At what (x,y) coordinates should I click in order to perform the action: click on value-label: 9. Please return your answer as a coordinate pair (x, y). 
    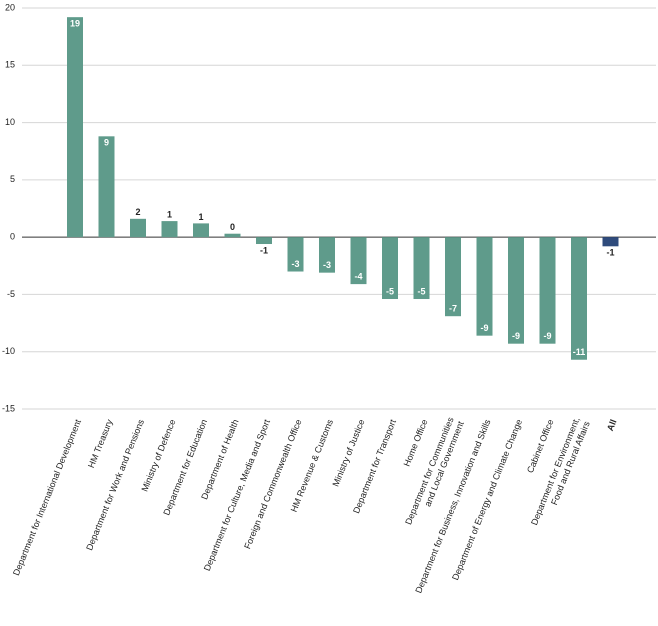
    Looking at the image, I should click on (106, 143).